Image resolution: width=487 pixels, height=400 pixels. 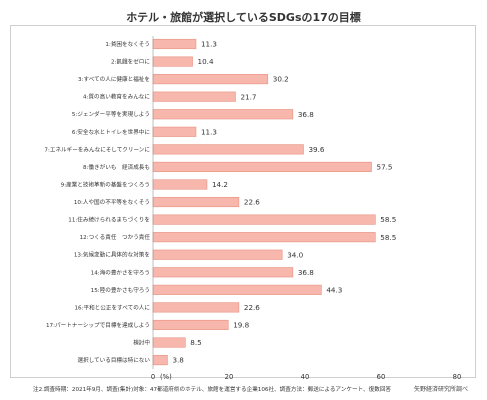 What do you see at coordinates (112, 255) in the screenshot?
I see `category-label: 13:気候変動に具体的な対策を` at bounding box center [112, 255].